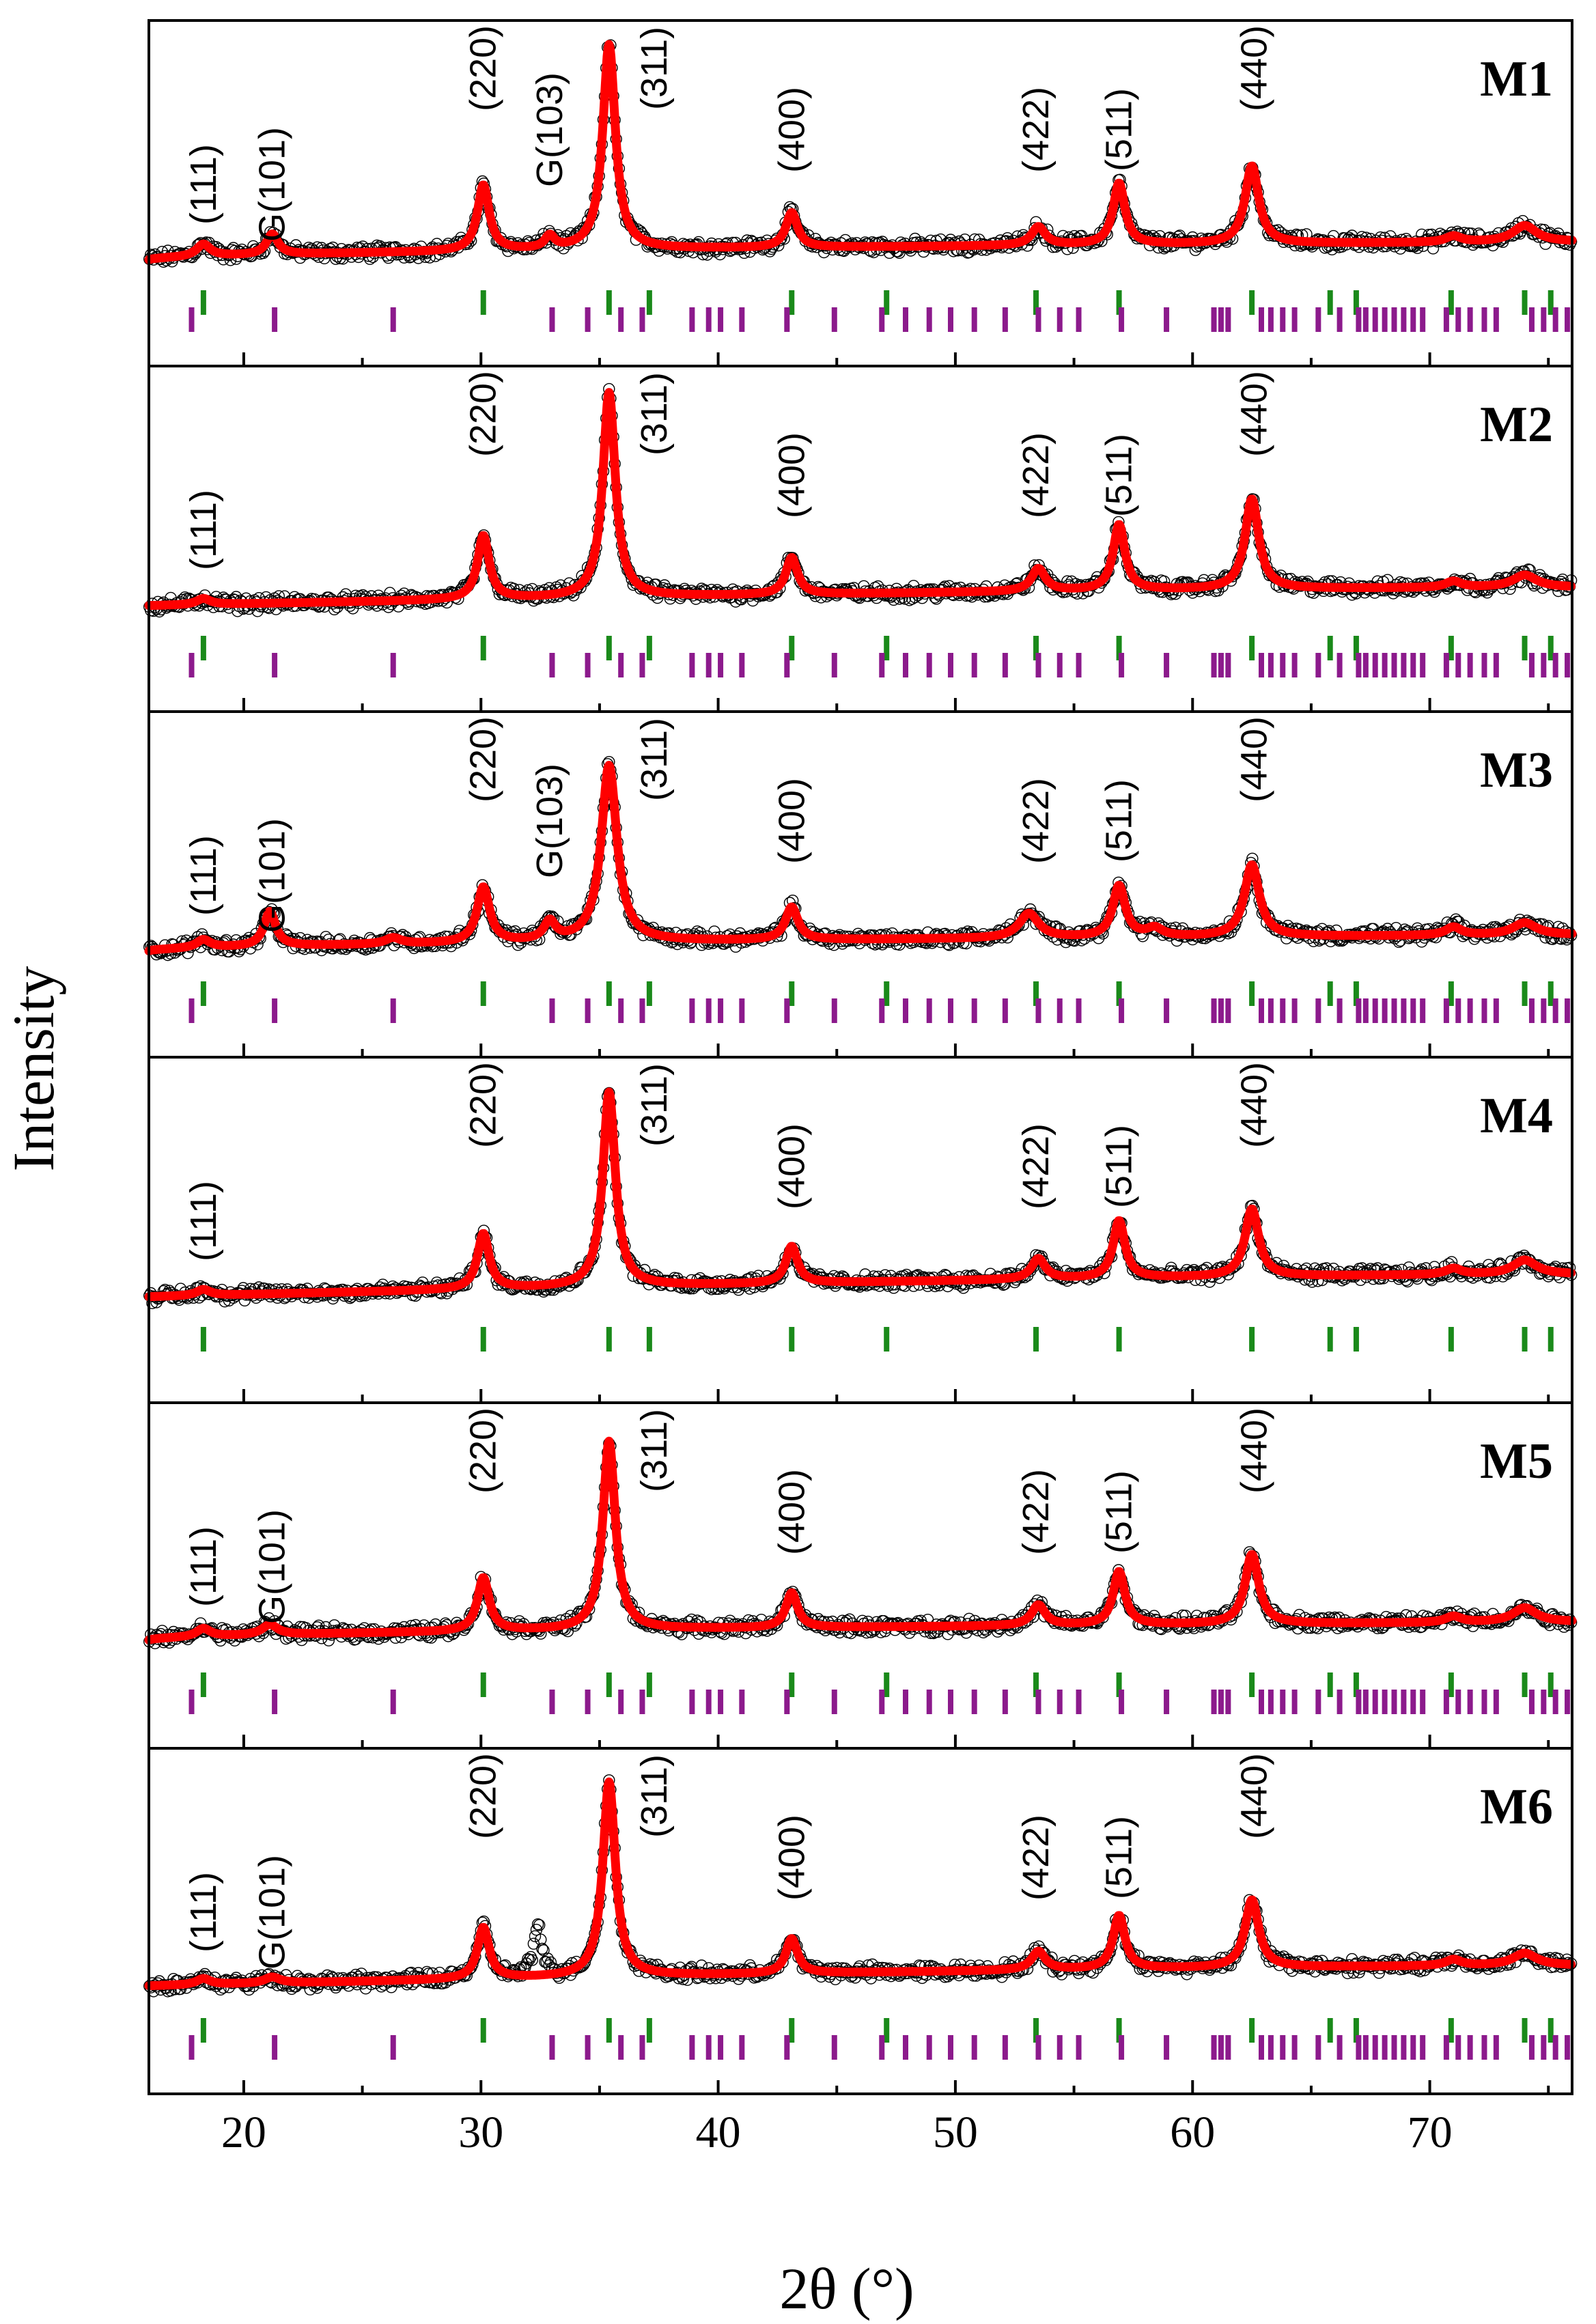 This screenshot has width=1596, height=2324. I want to click on fit-curve, so click(860, 152).